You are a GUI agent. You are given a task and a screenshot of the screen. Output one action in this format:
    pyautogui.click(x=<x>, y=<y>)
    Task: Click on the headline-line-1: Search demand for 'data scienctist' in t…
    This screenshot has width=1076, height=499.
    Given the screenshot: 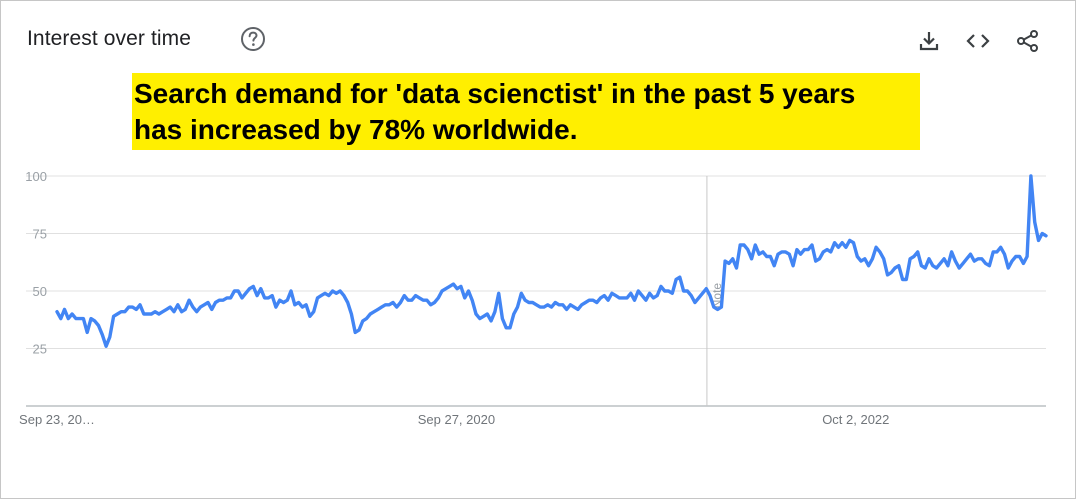 What is the action you would take?
    pyautogui.click(x=495, y=93)
    